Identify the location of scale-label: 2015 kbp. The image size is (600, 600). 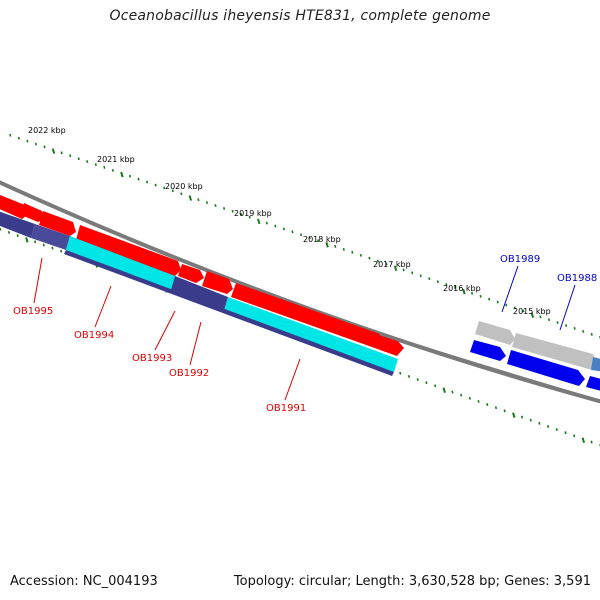
(532, 311).